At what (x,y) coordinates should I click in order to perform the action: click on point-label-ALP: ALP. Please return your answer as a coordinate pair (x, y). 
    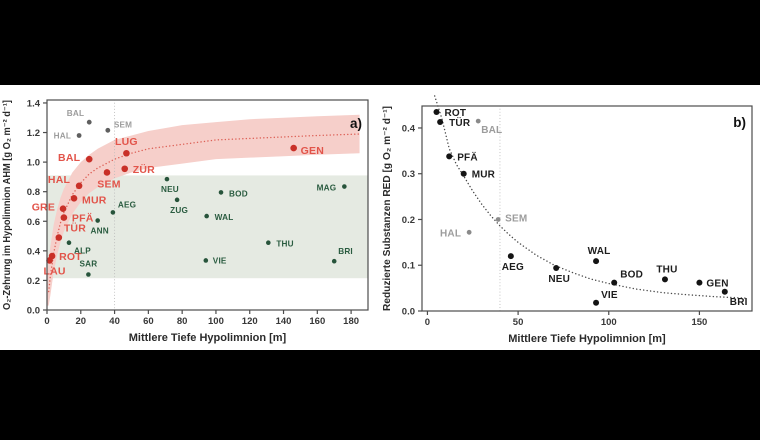
    Looking at the image, I should click on (82, 251).